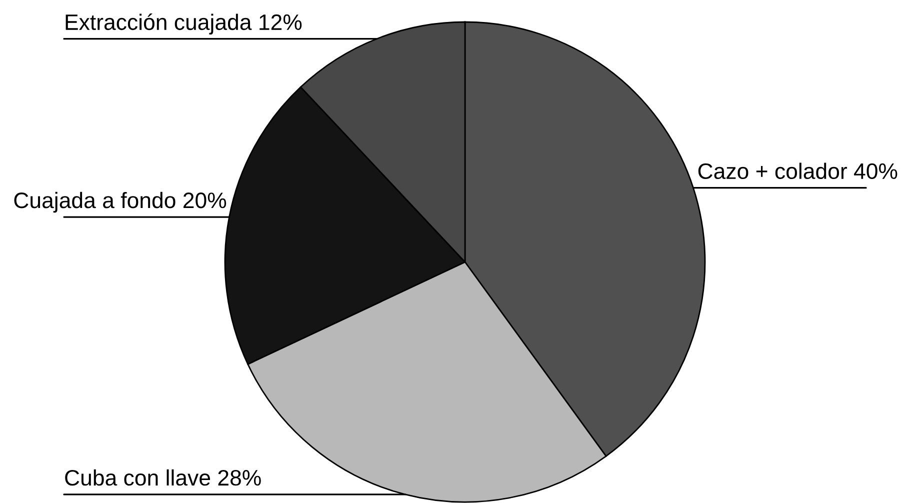 The width and height of the screenshot is (904, 503). I want to click on slice-label: Cuajada a fondo 20%, so click(120, 202).